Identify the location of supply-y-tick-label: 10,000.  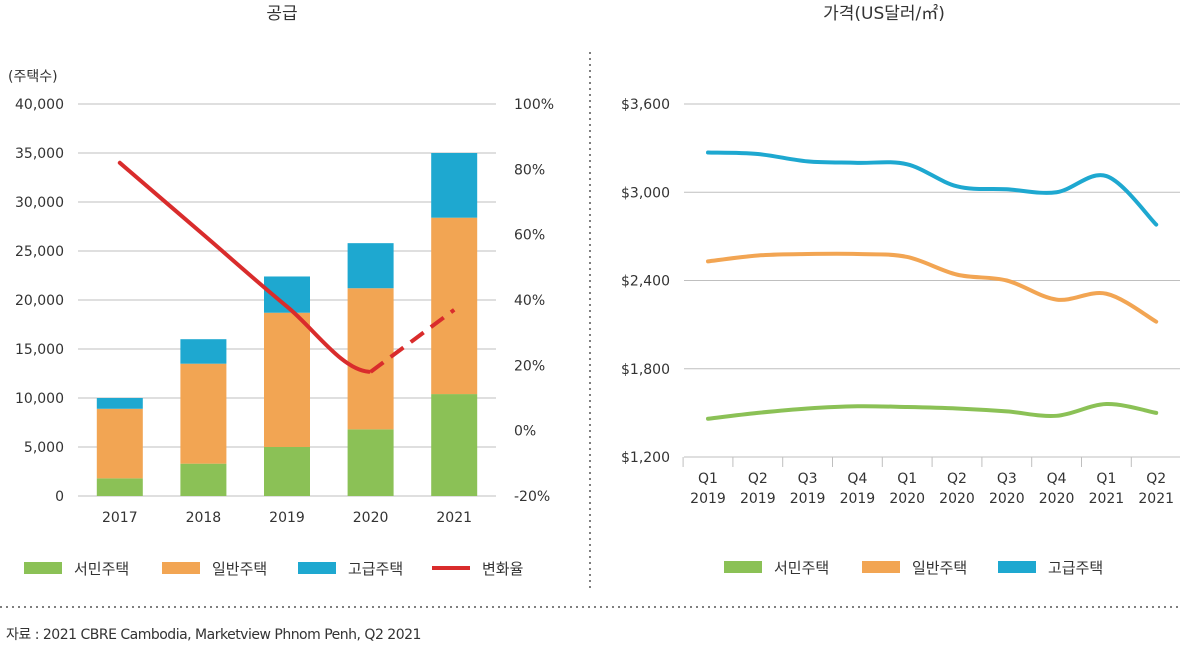
(39, 399).